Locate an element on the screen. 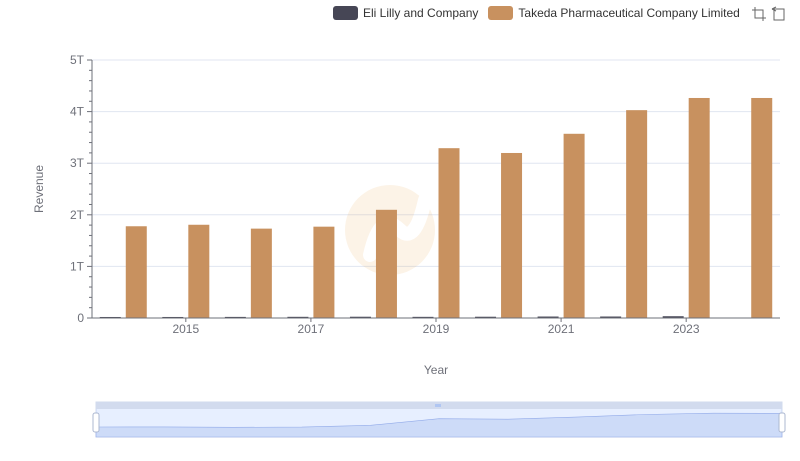 This screenshot has height=461, width=800. bar-takeda-2021 is located at coordinates (574, 225).